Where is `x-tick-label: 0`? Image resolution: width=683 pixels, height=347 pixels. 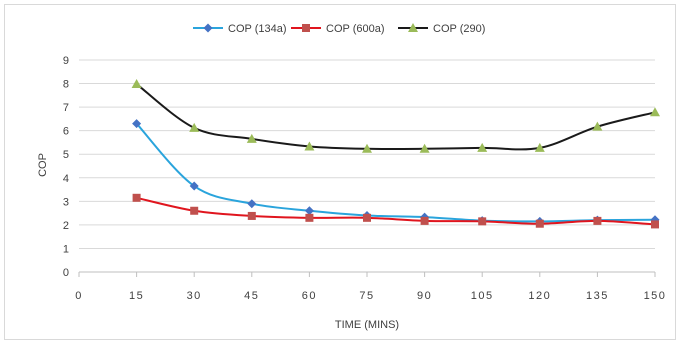 x-tick-label: 0 is located at coordinates (79, 296).